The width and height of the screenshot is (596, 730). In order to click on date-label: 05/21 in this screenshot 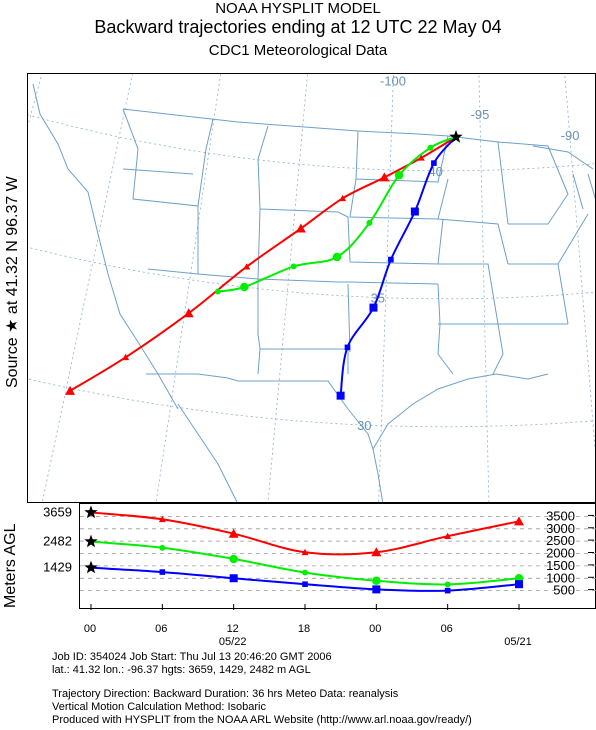, I will do `click(518, 642)`.